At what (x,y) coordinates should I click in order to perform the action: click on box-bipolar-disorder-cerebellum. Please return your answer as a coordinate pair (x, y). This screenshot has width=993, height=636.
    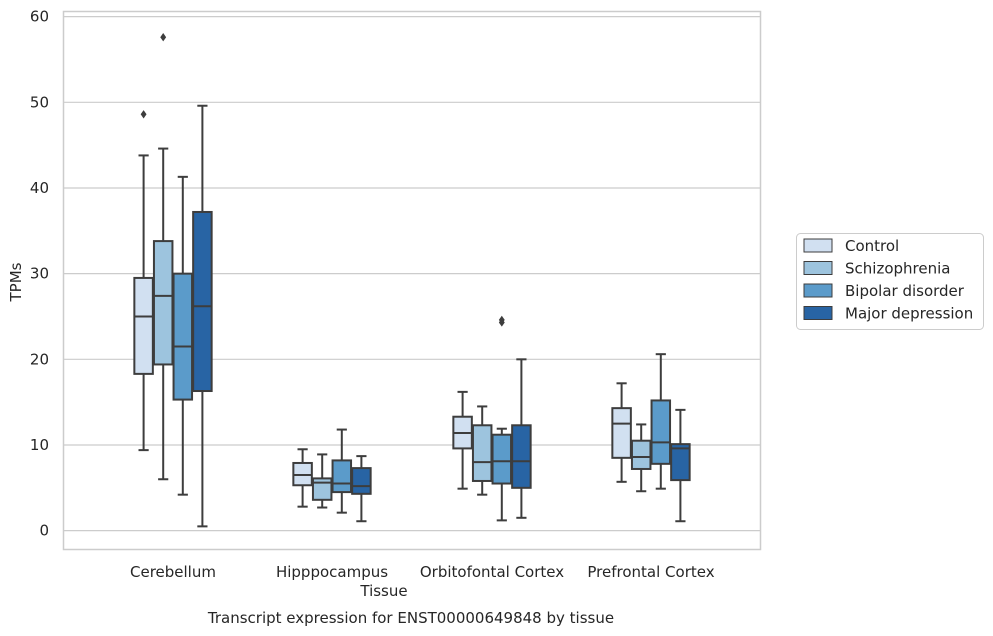
    Looking at the image, I should click on (183, 335).